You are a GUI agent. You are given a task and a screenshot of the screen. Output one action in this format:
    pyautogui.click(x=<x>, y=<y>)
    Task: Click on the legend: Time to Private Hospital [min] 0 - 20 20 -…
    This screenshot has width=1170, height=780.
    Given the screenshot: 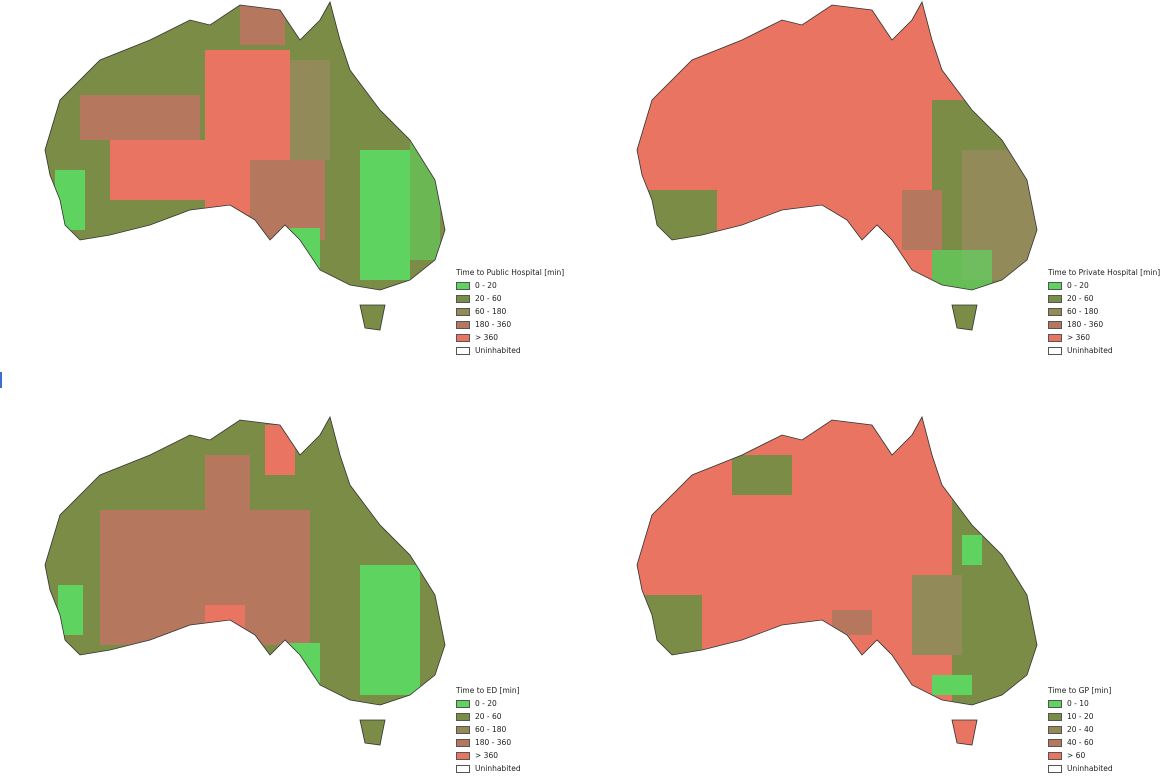 What is the action you would take?
    pyautogui.click(x=1104, y=311)
    